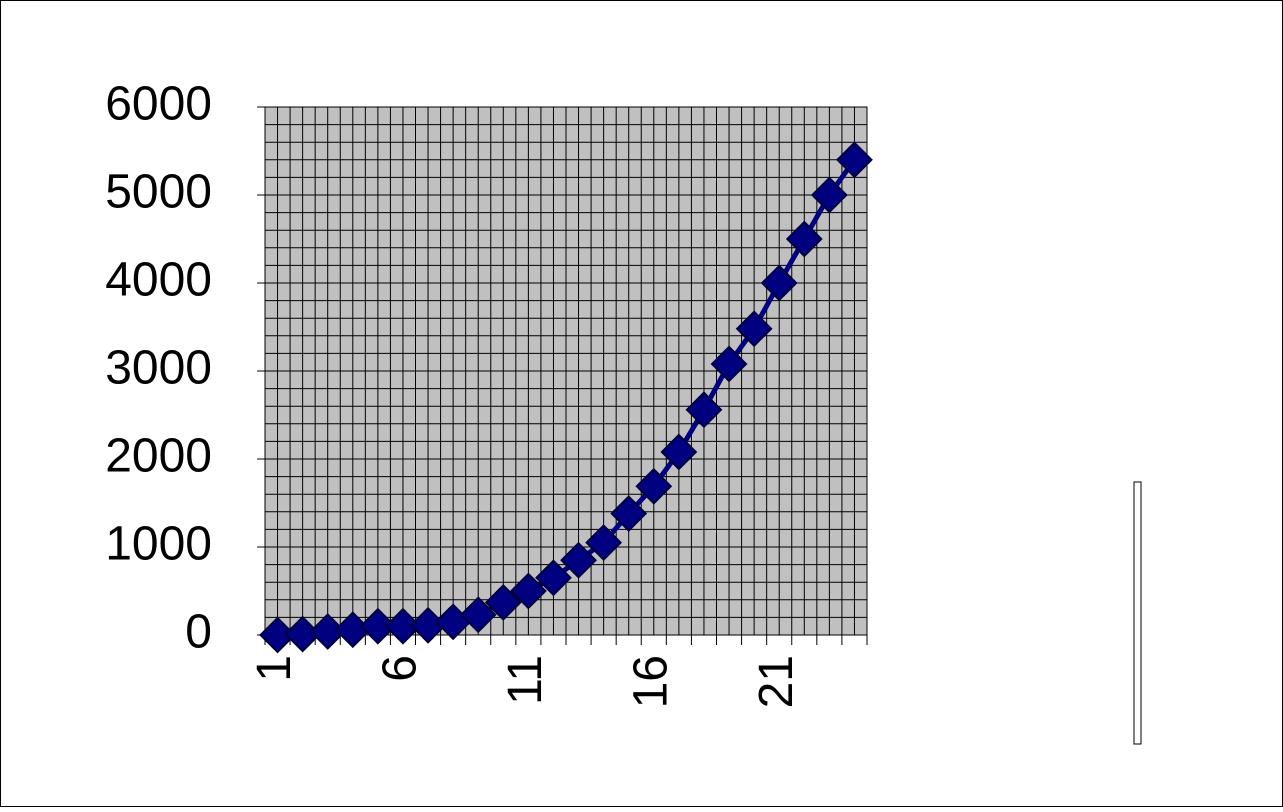  I want to click on y-tick-label: 6000, so click(158, 104).